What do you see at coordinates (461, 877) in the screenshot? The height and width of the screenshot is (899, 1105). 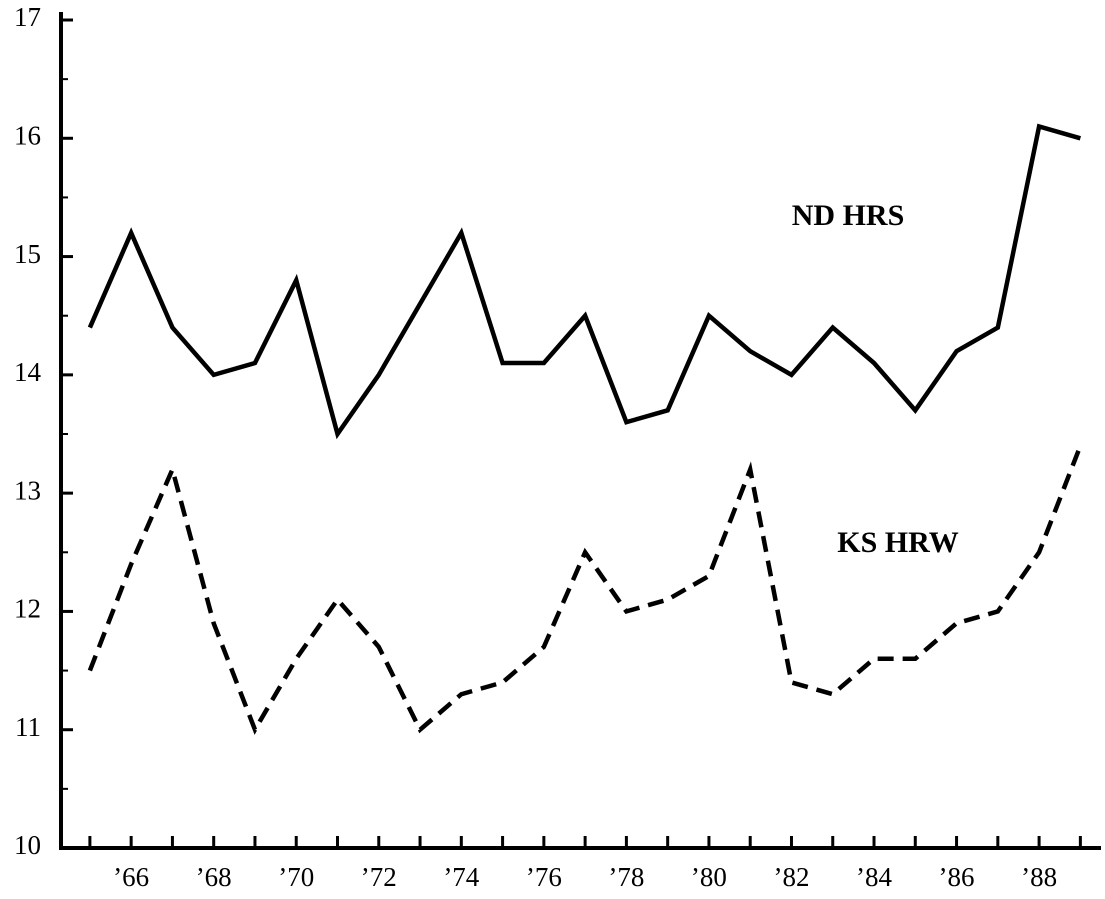 I see `x-tick-label: ’74` at bounding box center [461, 877].